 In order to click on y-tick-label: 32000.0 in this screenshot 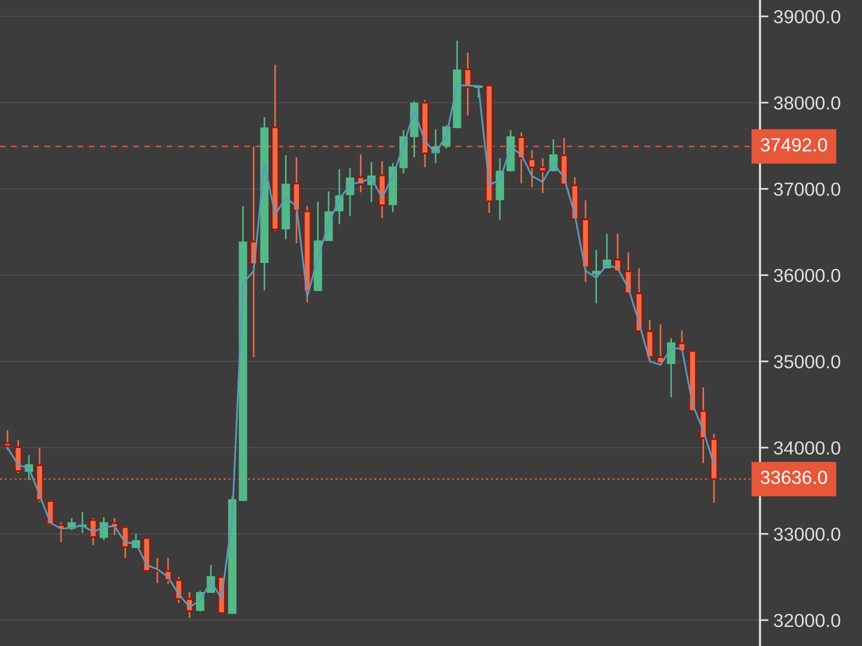, I will do `click(807, 621)`.